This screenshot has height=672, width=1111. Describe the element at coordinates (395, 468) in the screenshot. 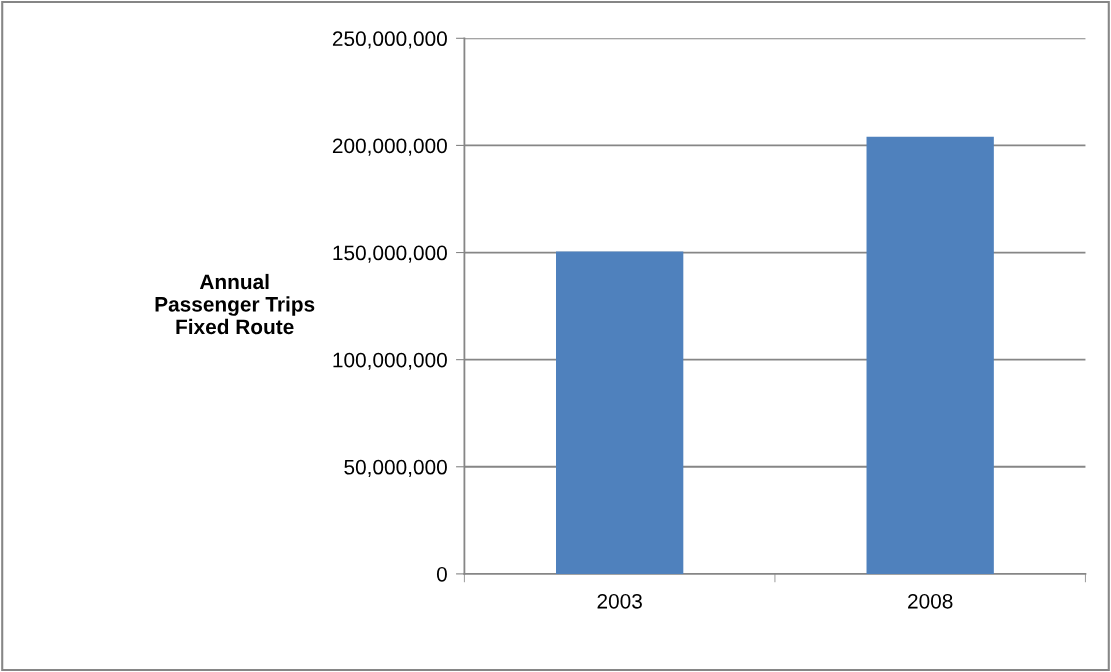

I see `y-tick-label: 50,000,000` at that location.